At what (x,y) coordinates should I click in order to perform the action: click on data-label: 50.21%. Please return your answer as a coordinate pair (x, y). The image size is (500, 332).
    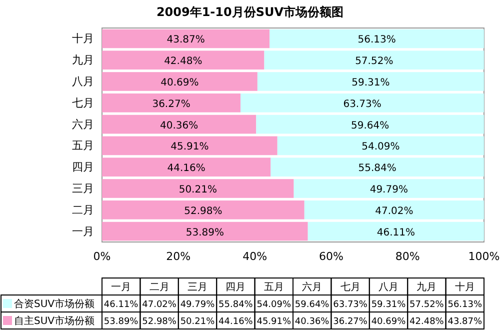
    Looking at the image, I should click on (197, 190).